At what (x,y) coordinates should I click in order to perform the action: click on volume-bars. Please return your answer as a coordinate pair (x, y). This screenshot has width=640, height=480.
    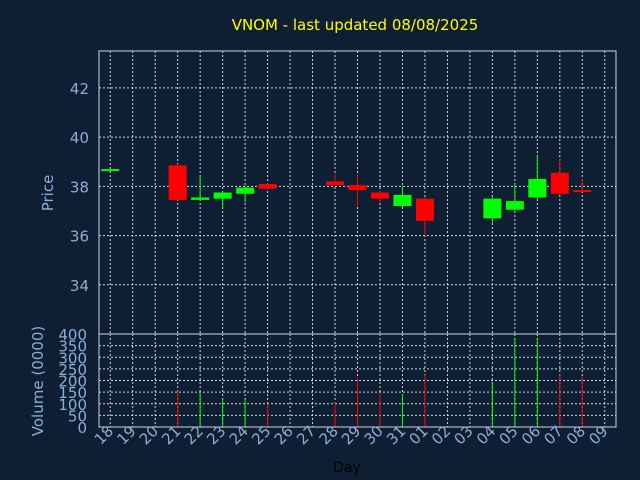
    Looking at the image, I should click on (380, 382).